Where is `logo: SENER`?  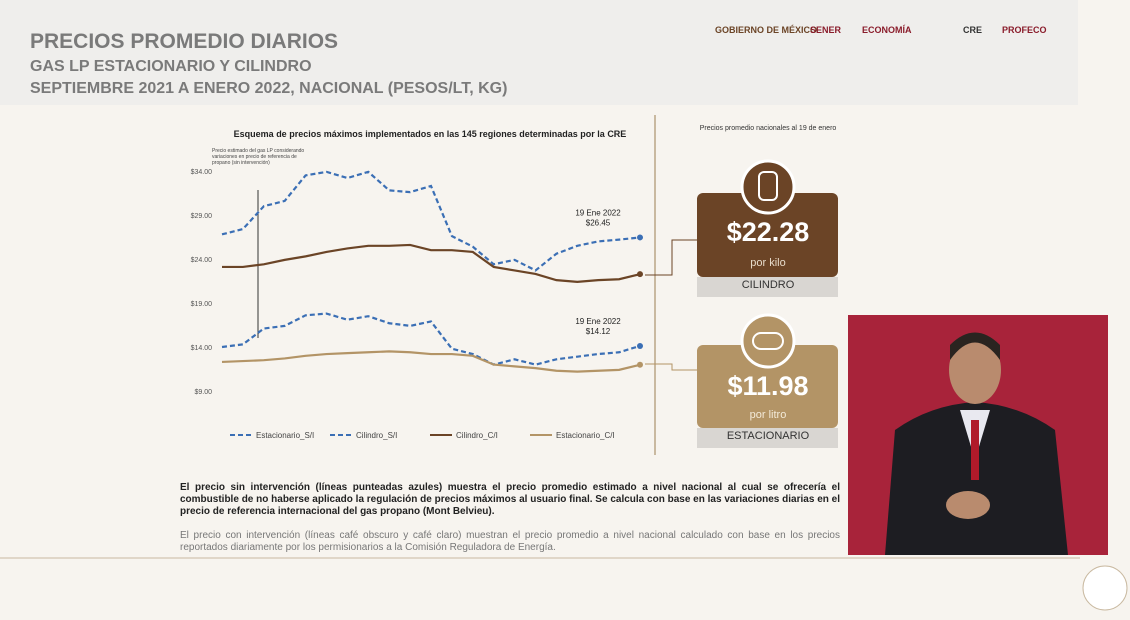 logo: SENER is located at coordinates (826, 30).